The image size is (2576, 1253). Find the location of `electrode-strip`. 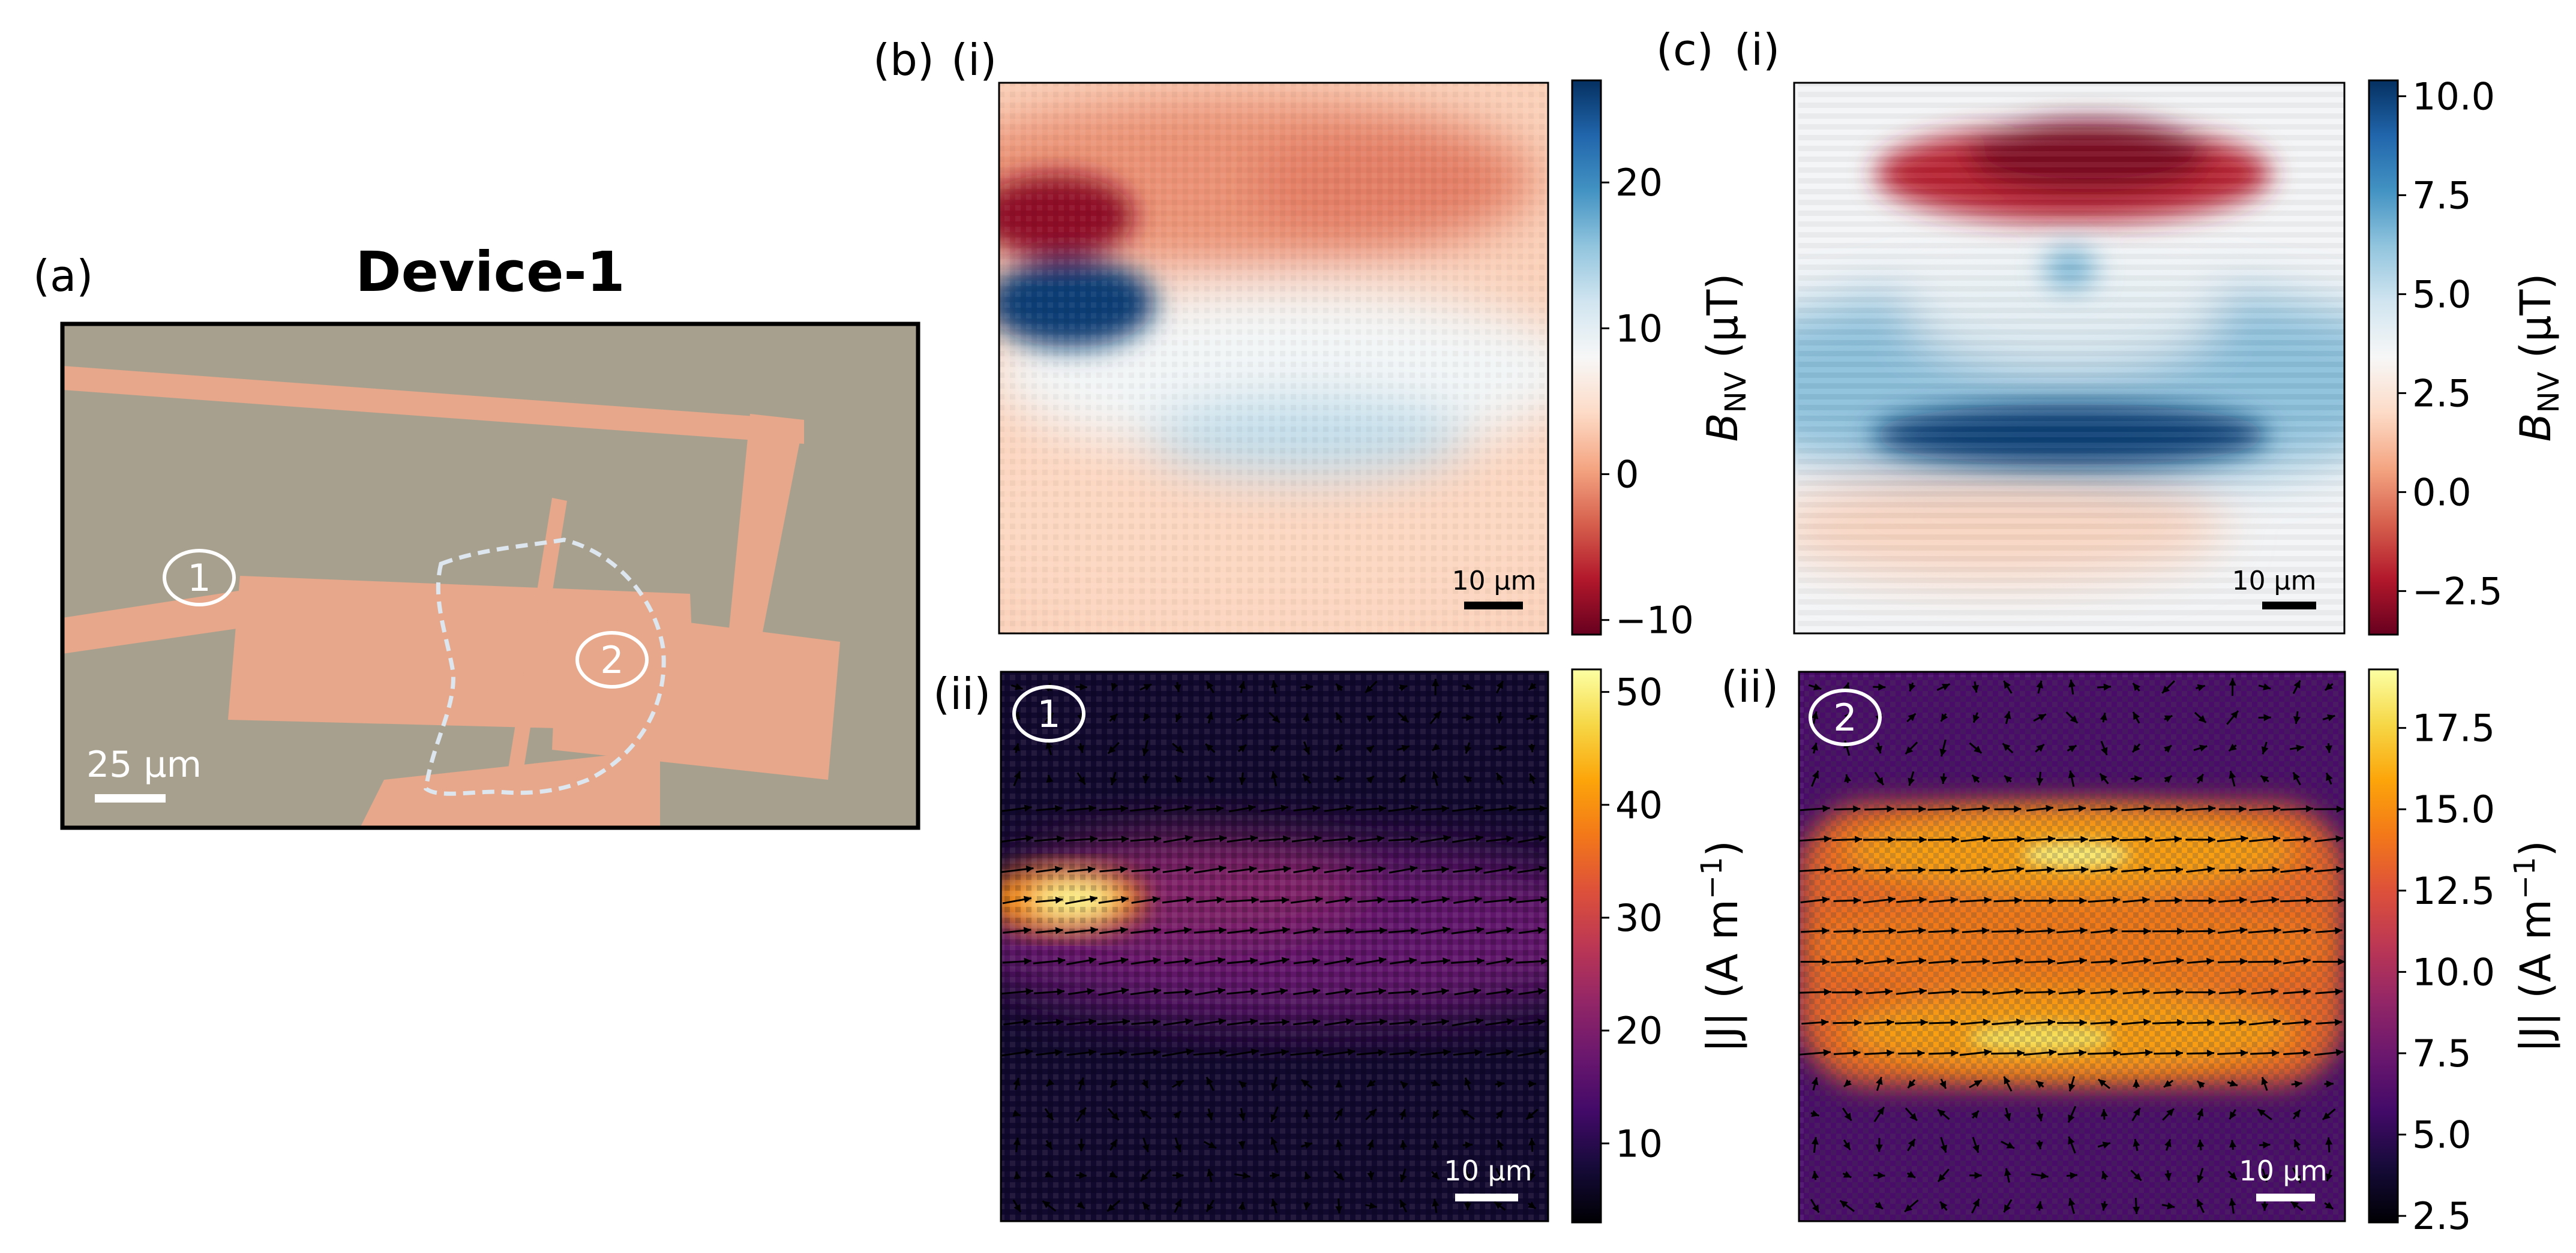

electrode-strip is located at coordinates (433, 405).